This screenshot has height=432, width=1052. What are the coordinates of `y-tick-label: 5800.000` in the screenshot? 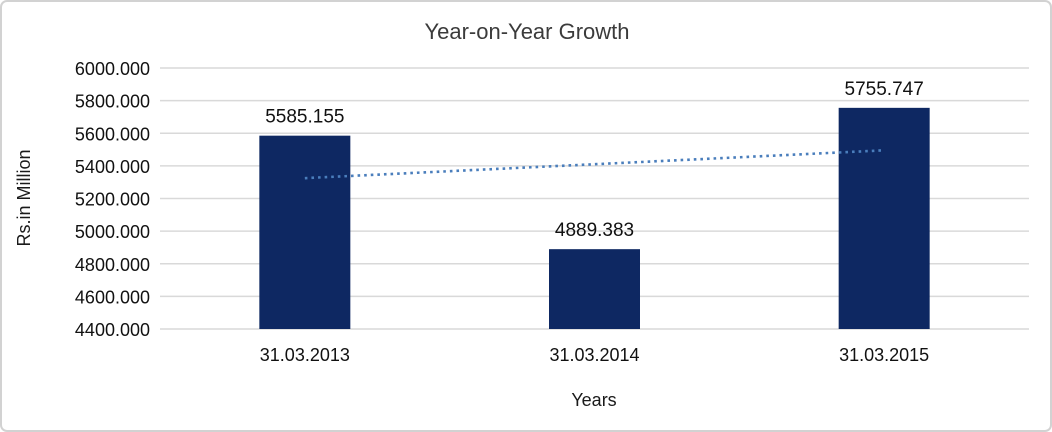 It's located at (112, 102).